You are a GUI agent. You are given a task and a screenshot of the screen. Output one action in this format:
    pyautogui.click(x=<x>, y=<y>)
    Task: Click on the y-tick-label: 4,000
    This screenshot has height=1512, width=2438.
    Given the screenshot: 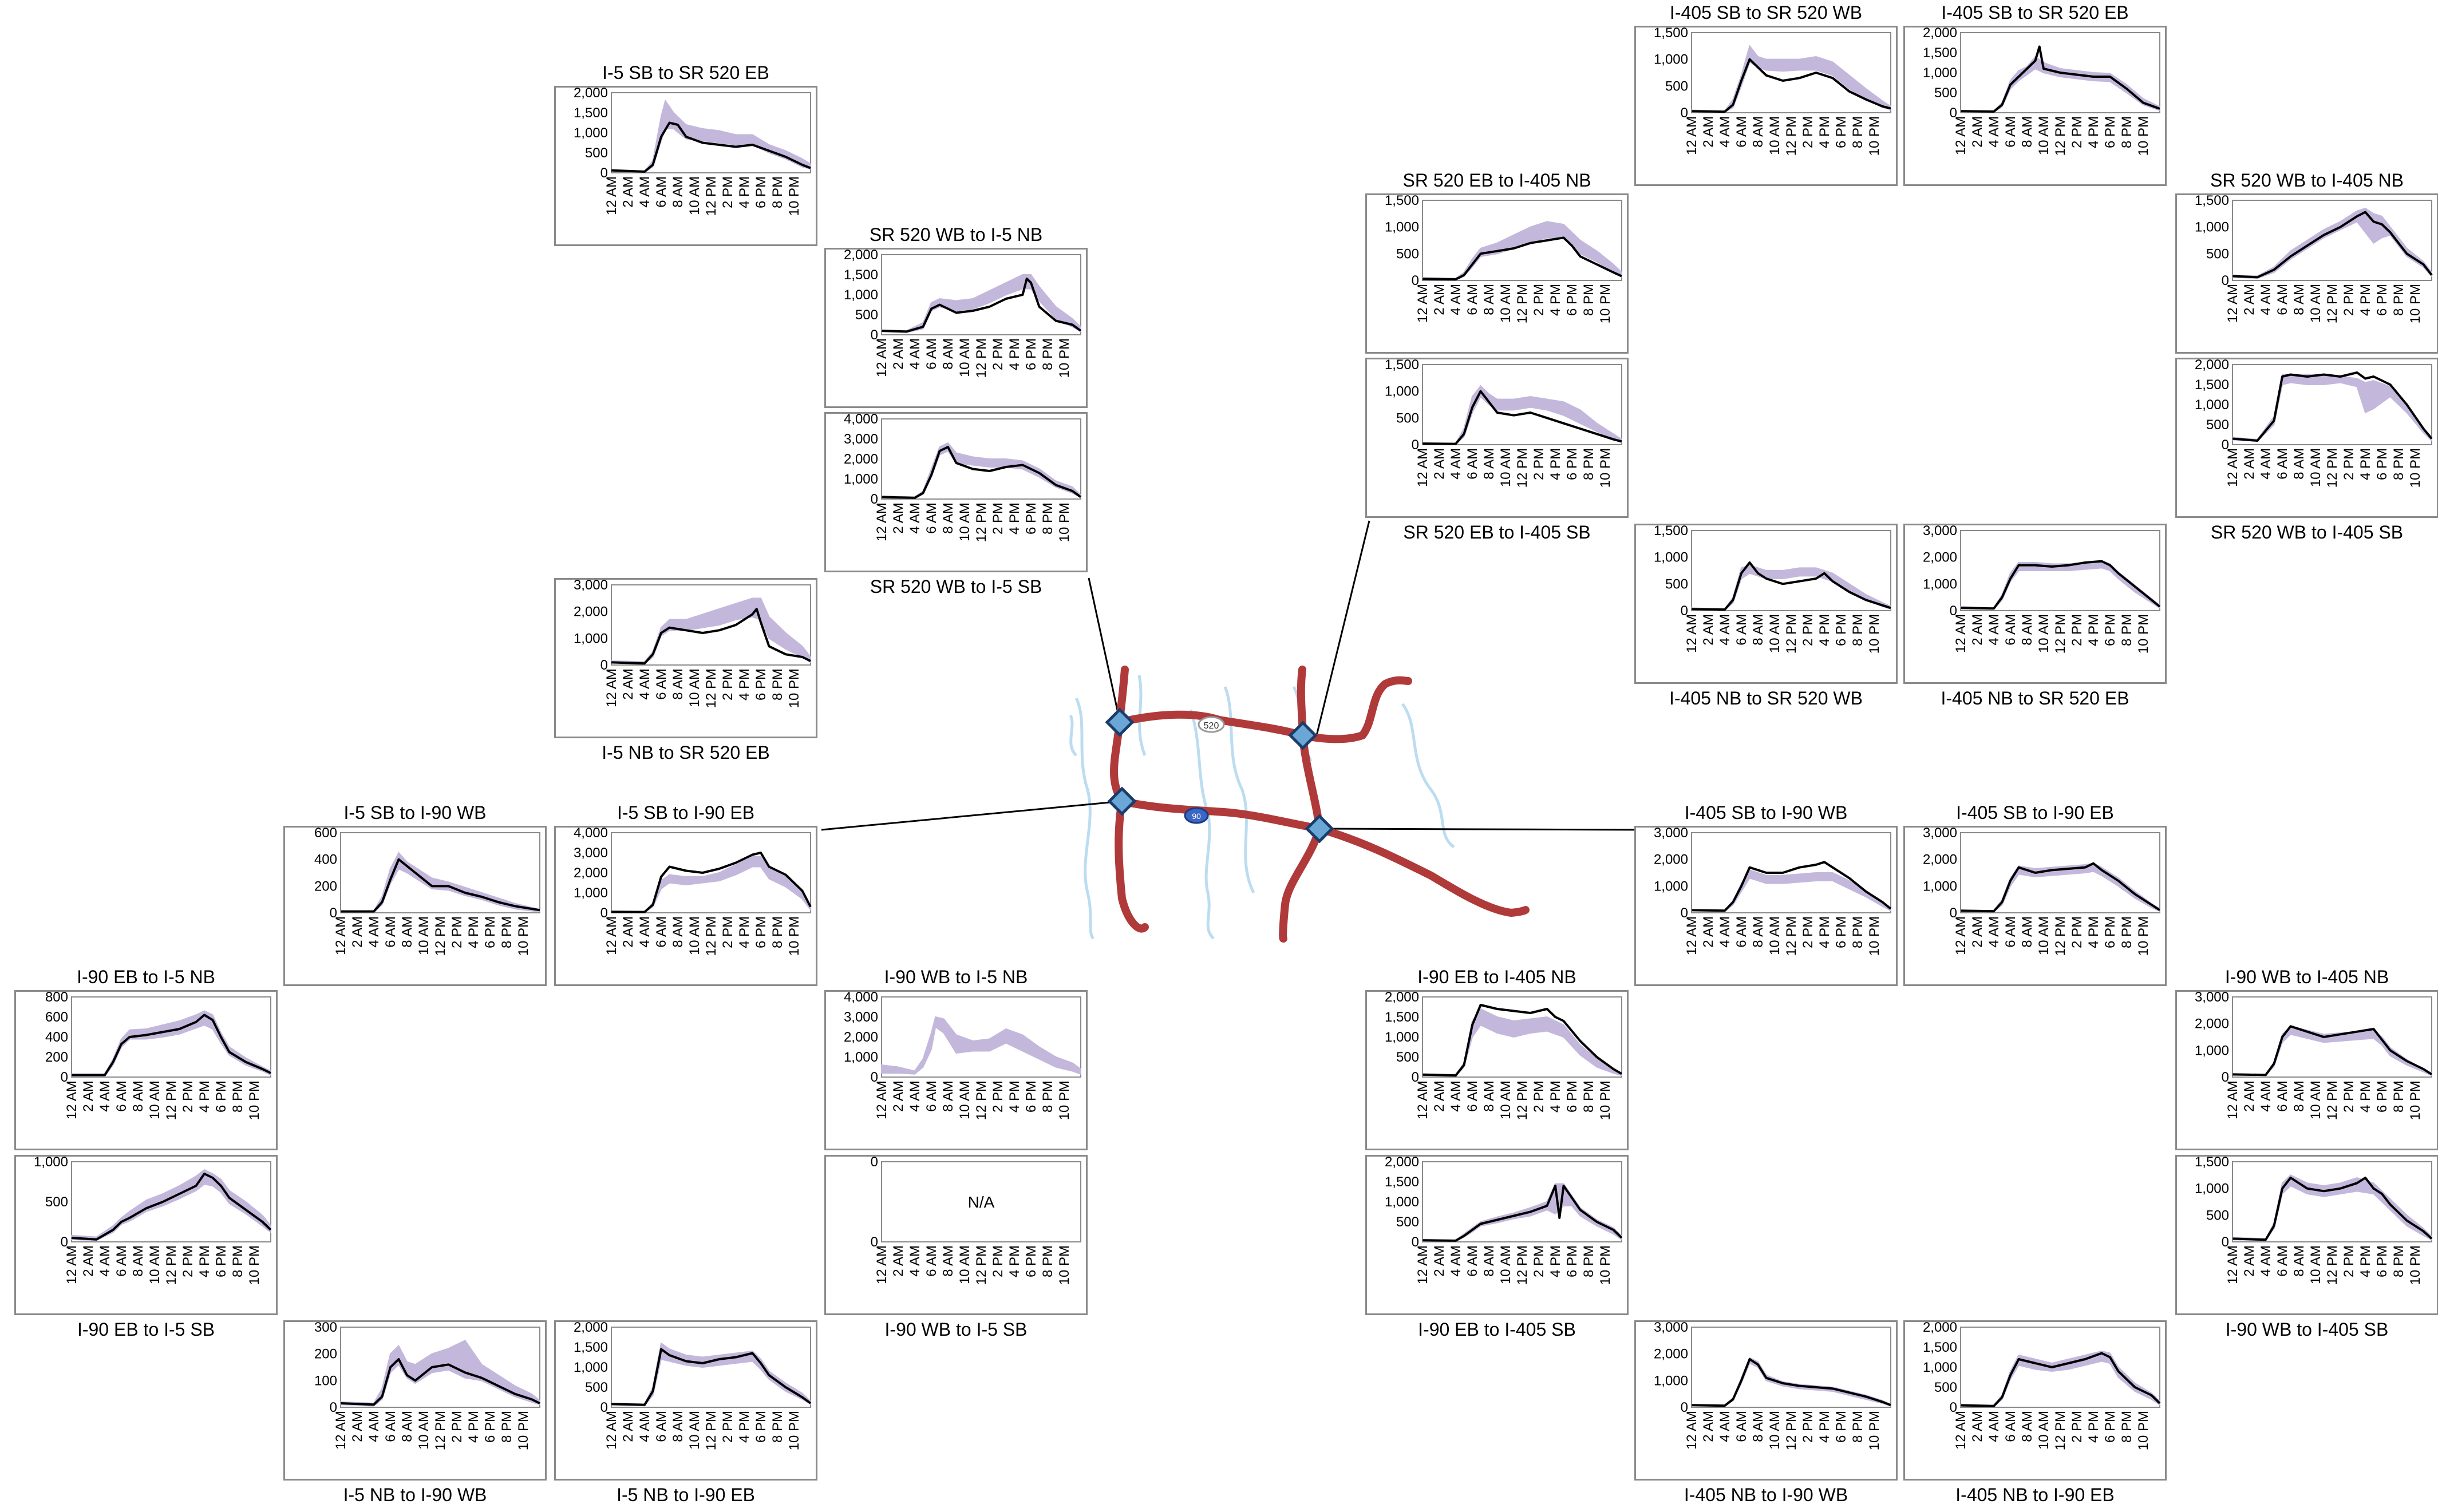 What is the action you would take?
    pyautogui.click(x=861, y=420)
    